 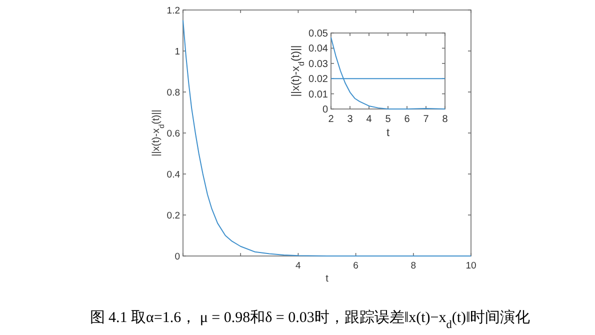 What do you see at coordinates (173, 10) in the screenshot?
I see `y-tick-label: 1.2` at bounding box center [173, 10].